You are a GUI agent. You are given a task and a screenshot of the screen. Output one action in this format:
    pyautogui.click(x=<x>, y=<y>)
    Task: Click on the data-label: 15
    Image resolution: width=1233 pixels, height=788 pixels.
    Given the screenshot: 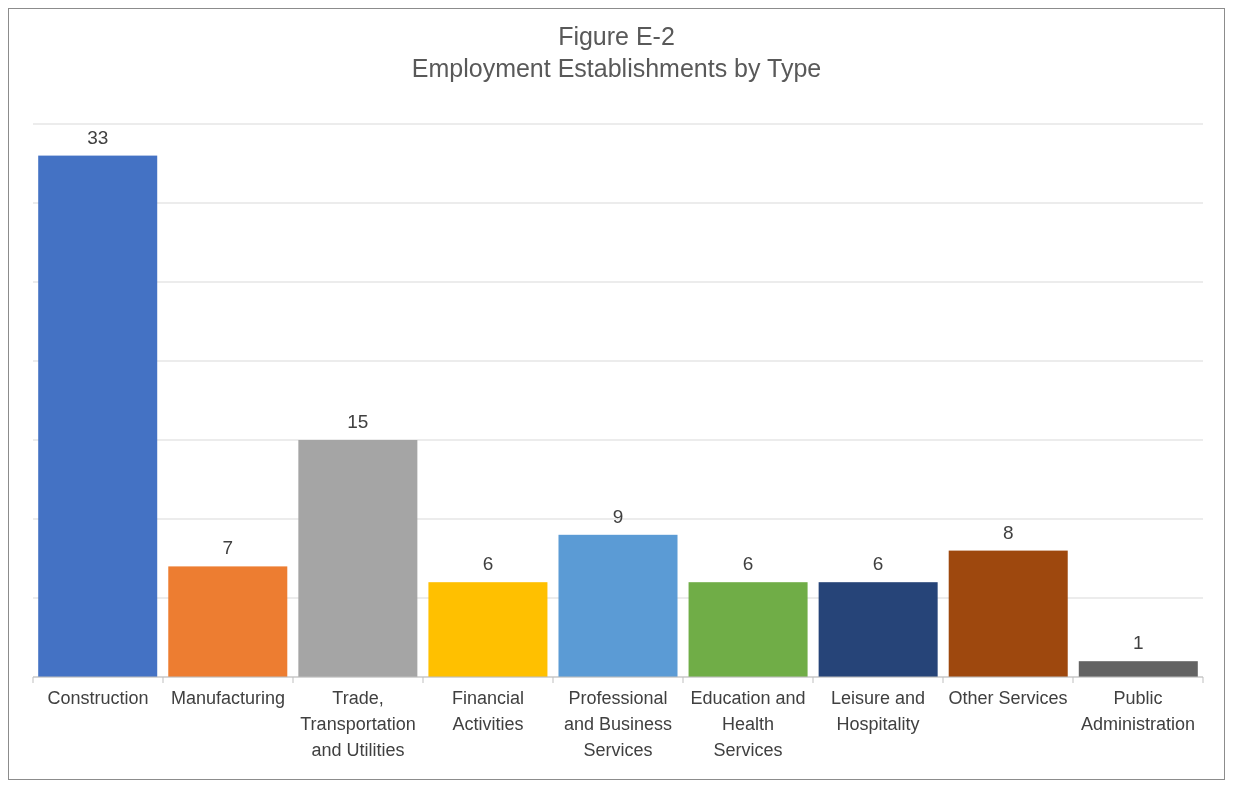 What is the action you would take?
    pyautogui.click(x=358, y=421)
    